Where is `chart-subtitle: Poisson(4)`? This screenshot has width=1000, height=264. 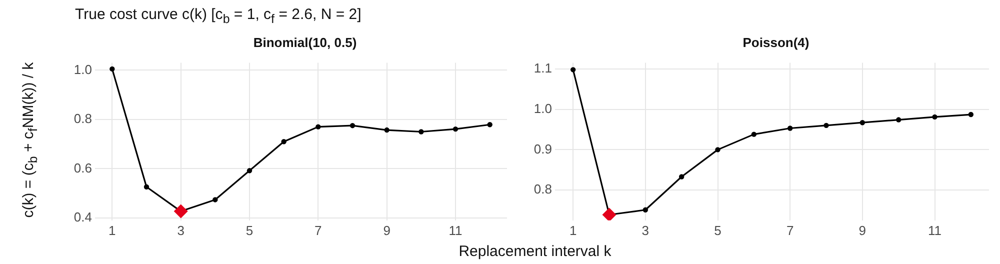 chart-subtitle: Poisson(4) is located at coordinates (776, 42).